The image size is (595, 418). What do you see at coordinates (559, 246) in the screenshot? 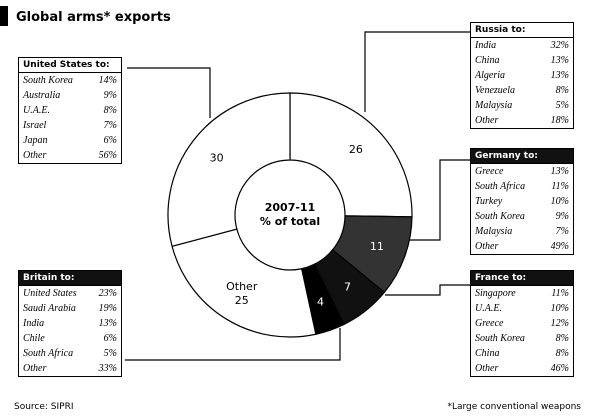
I see `share: 49%` at bounding box center [559, 246].